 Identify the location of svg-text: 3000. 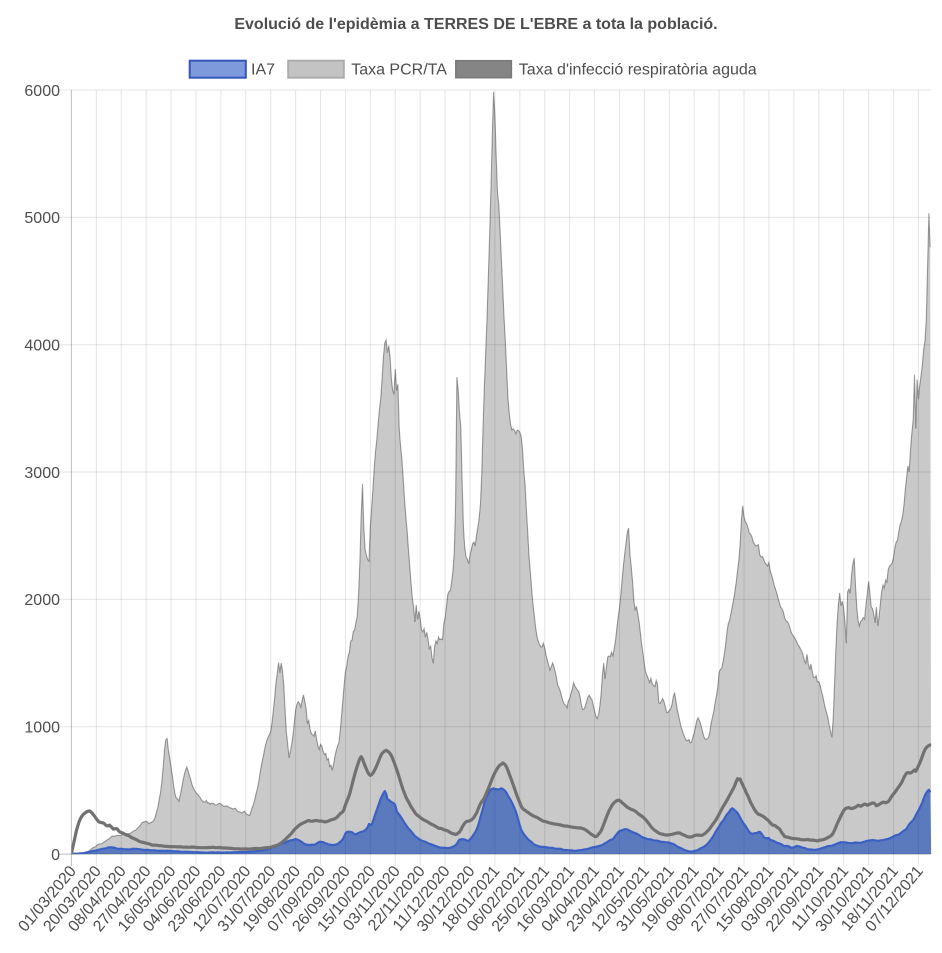
(42, 473).